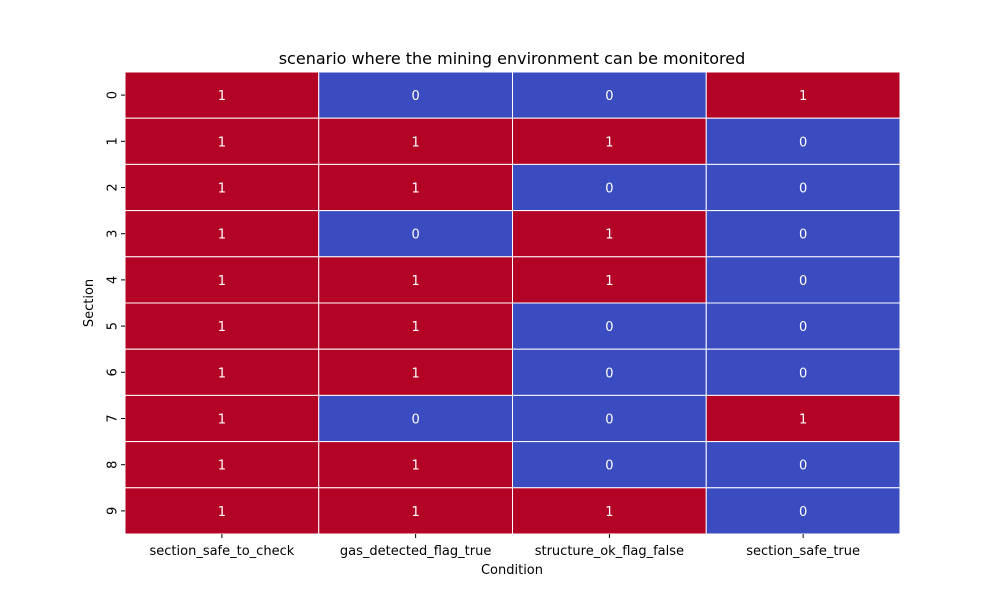 The width and height of the screenshot is (1000, 600). I want to click on y-tick-label: 7, so click(113, 418).